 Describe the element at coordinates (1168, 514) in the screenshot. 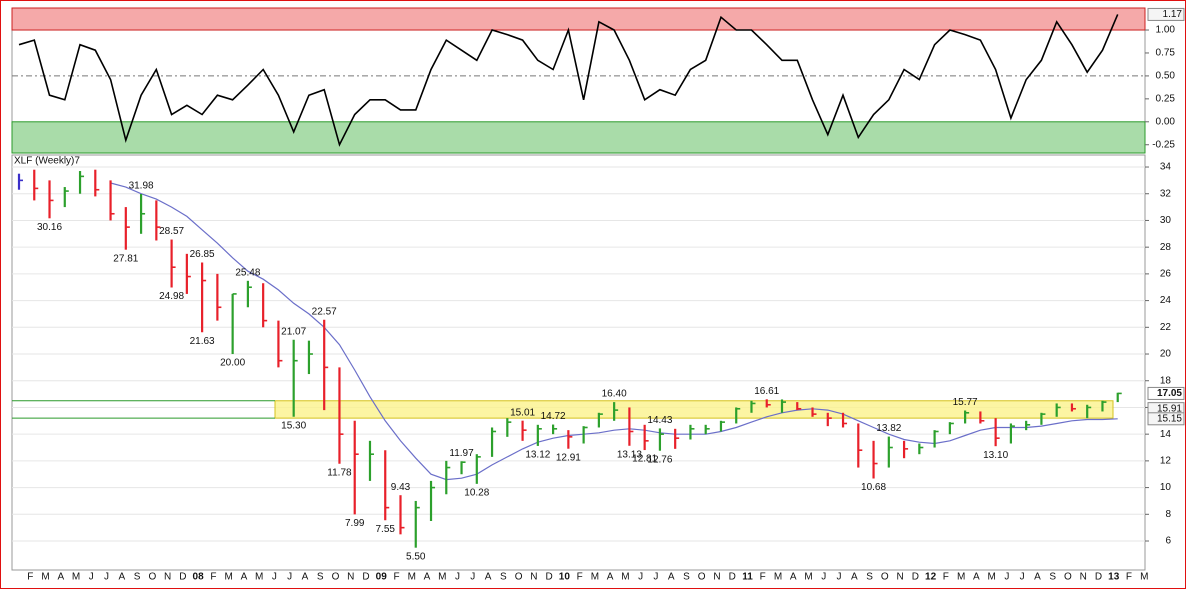

I see `y-tick-label: 8` at that location.